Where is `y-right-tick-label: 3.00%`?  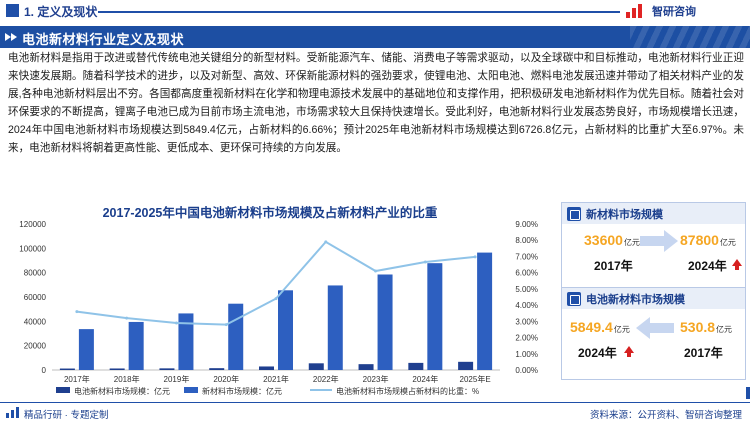
y-right-tick-label: 3.00% is located at coordinates (526, 321).